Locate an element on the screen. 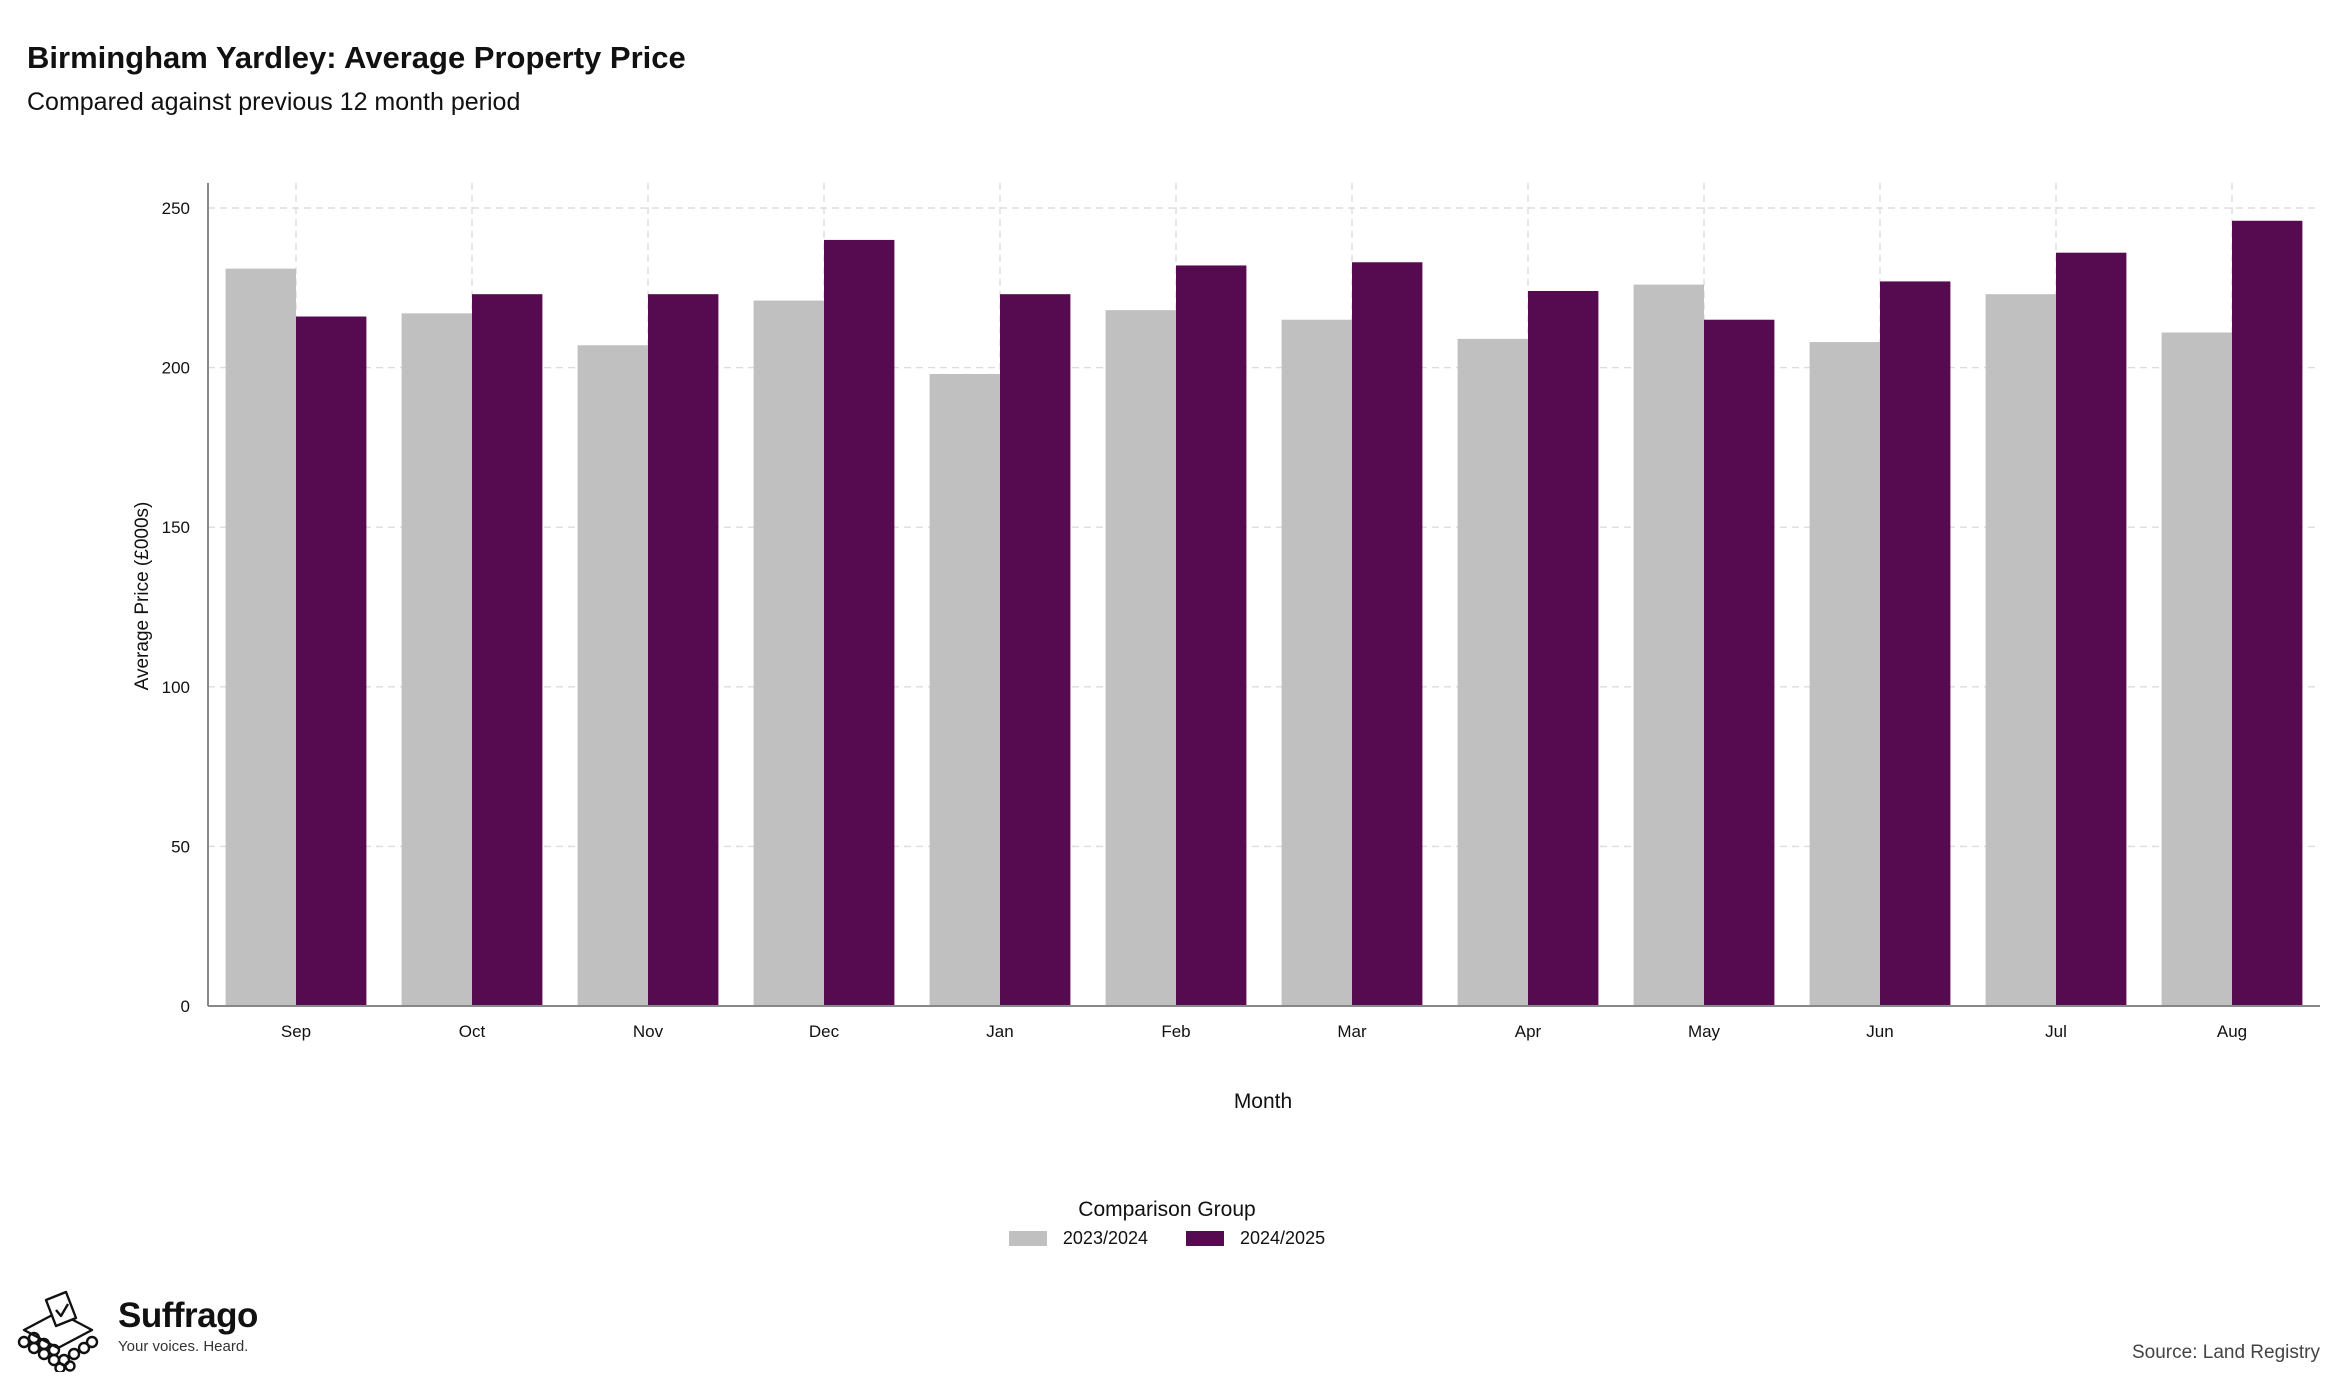 The width and height of the screenshot is (2334, 1388). x-axis-label: Month is located at coordinates (1263, 1101).